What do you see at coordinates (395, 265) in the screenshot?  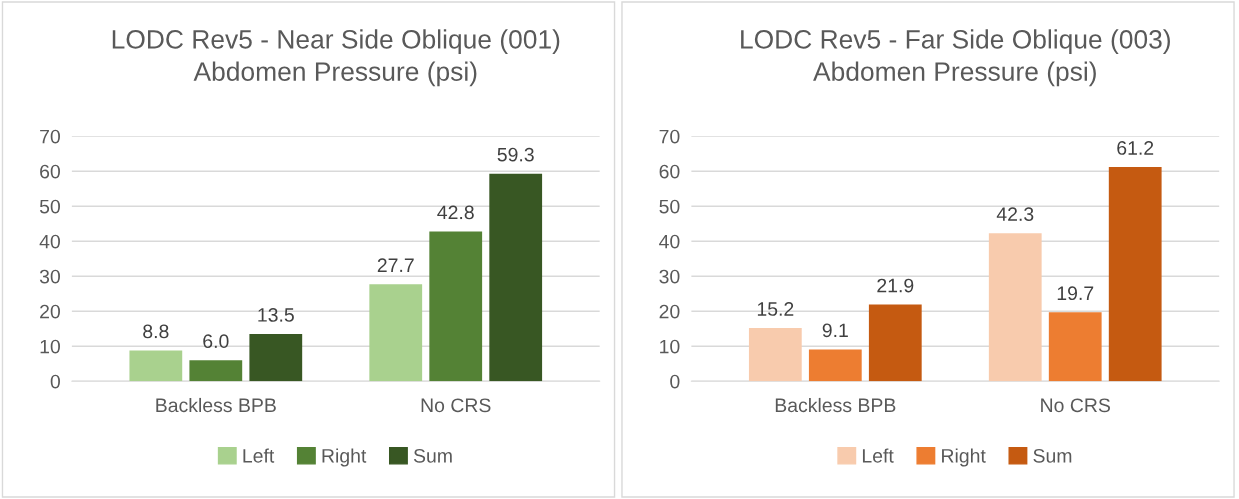 I see `data-label: 27.7` at bounding box center [395, 265].